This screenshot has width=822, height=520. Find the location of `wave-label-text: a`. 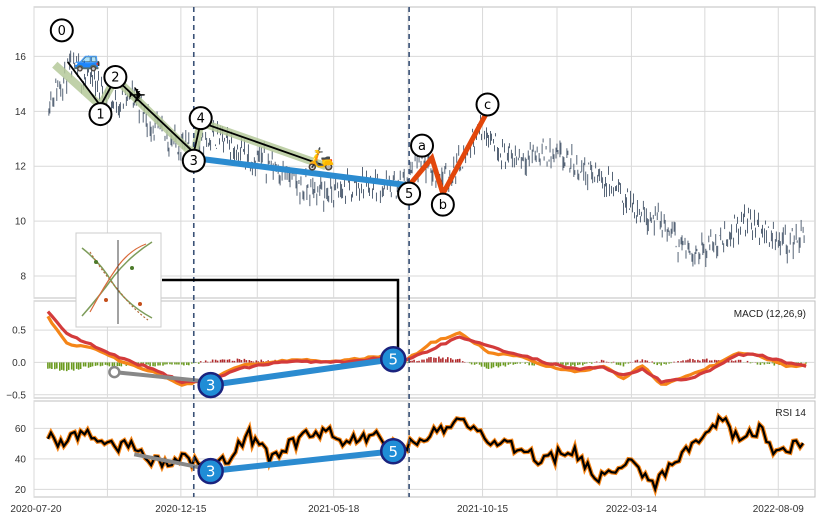

wave-label-text: a is located at coordinates (422, 146).